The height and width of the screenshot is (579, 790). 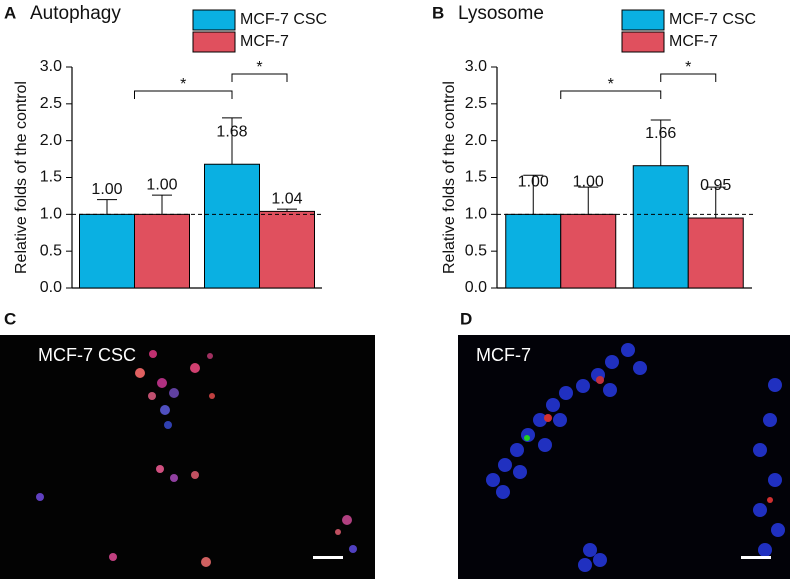 What do you see at coordinates (501, 13) in the screenshot?
I see `chart-title: Lysosome` at bounding box center [501, 13].